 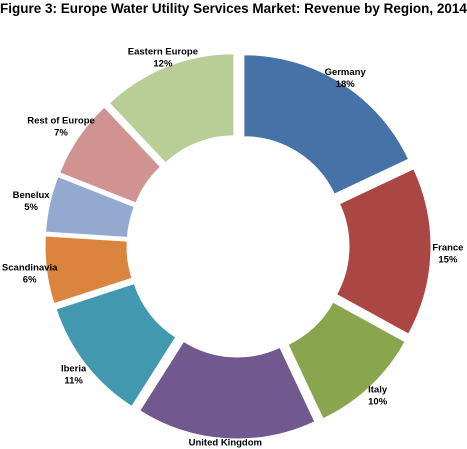 I want to click on slice-eastern-europe, so click(x=171, y=108).